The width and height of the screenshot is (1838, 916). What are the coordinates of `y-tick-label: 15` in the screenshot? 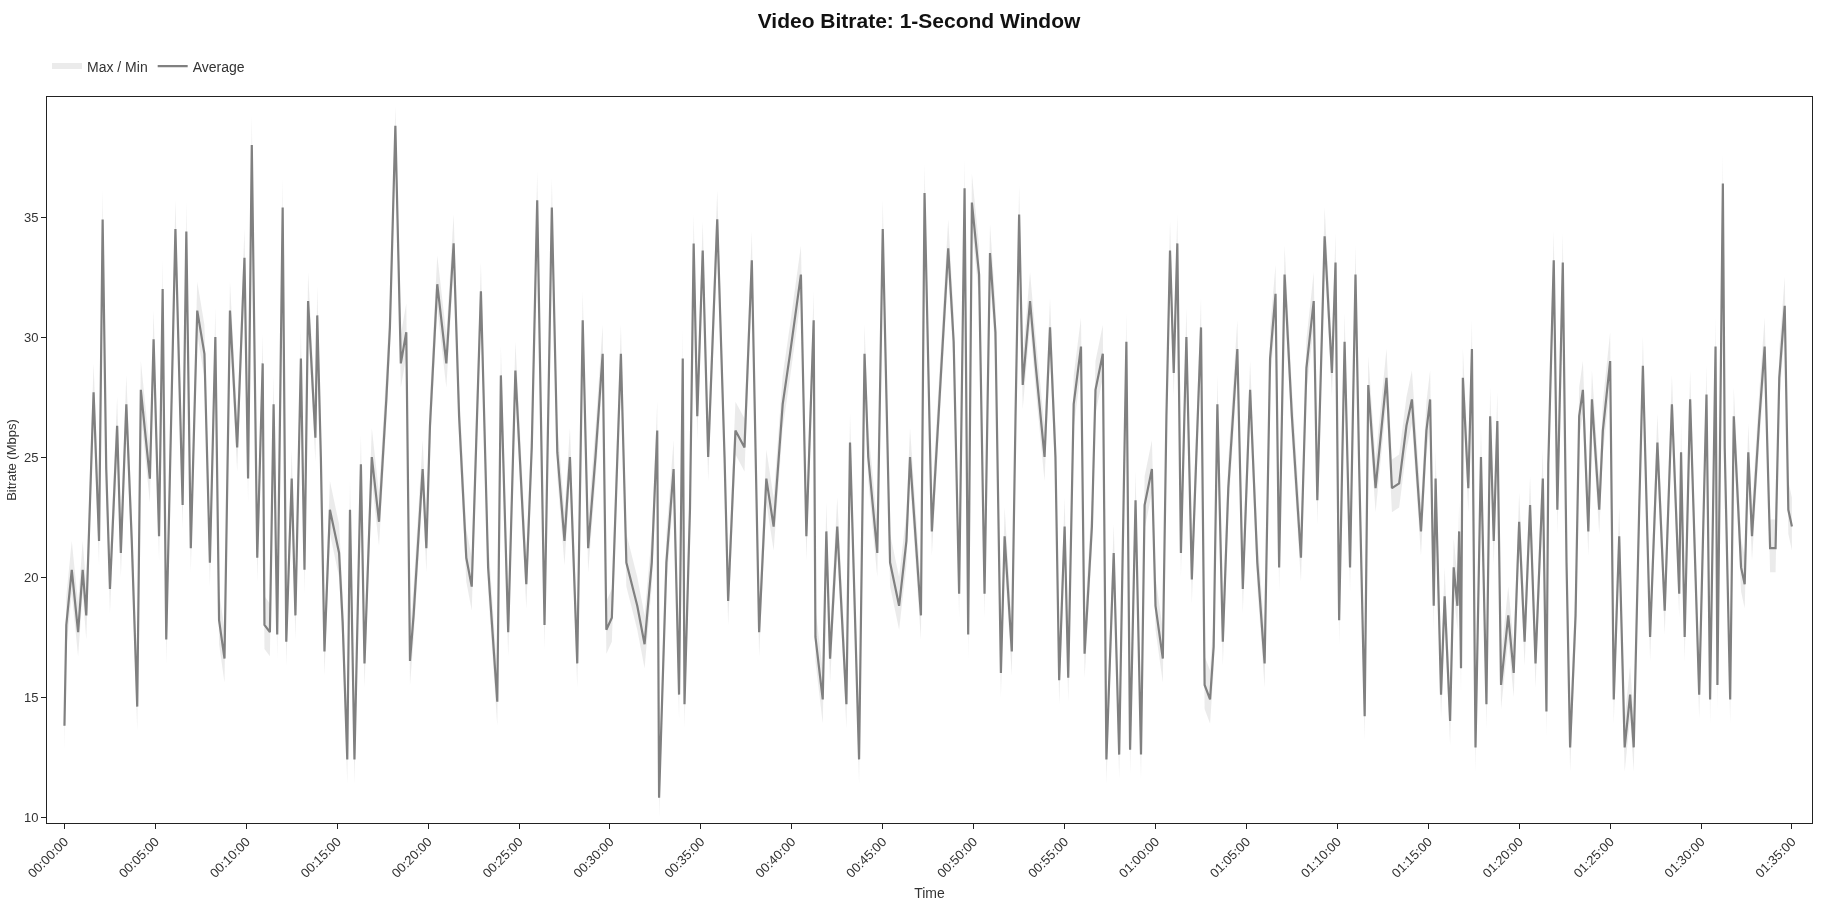 It's located at (31, 697).